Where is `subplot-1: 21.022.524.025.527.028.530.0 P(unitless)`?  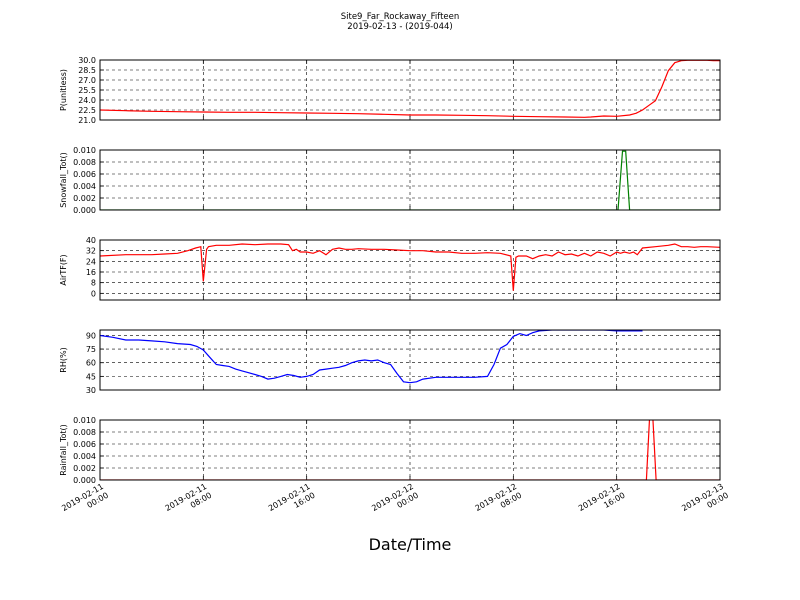 subplot-1: 21.022.524.025.527.028.530.0 P(unitless) is located at coordinates (390, 90).